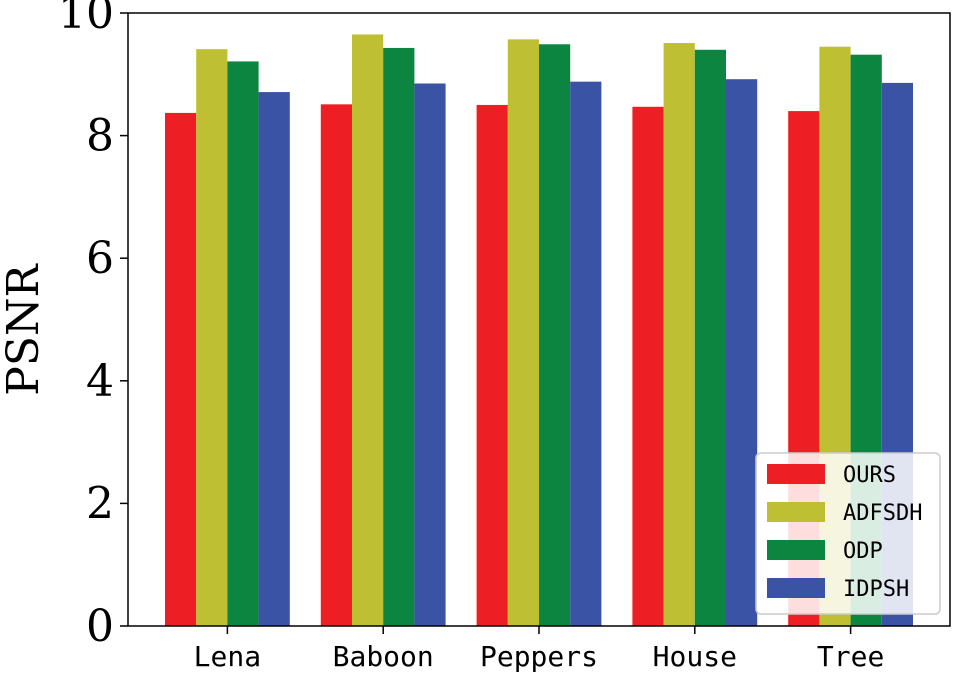 The width and height of the screenshot is (956, 676). Describe the element at coordinates (100, 503) in the screenshot. I see `y-tick-label: 2` at that location.